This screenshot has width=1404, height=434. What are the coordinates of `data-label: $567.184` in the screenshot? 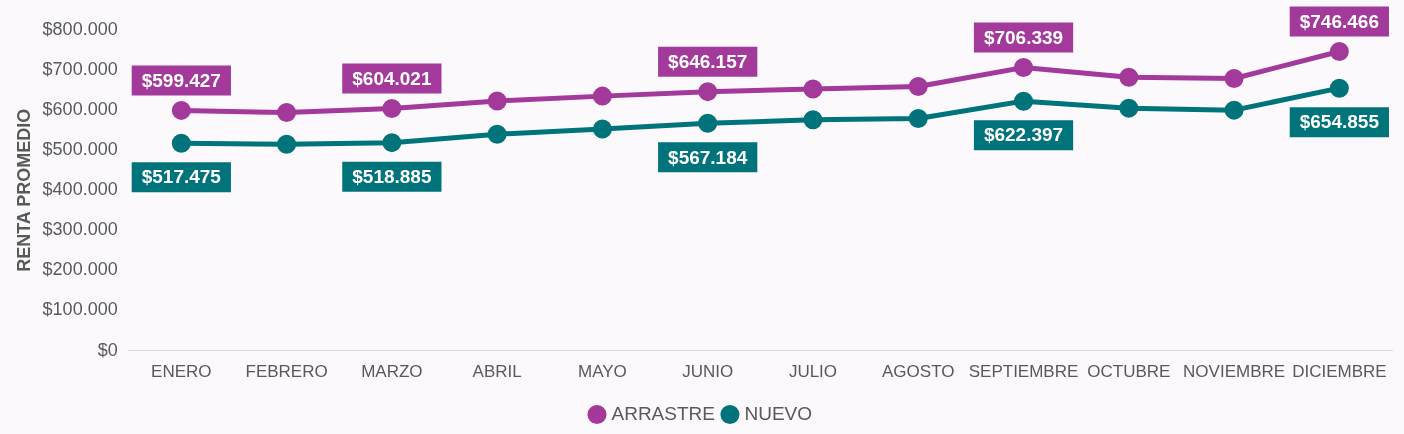 It's located at (708, 157).